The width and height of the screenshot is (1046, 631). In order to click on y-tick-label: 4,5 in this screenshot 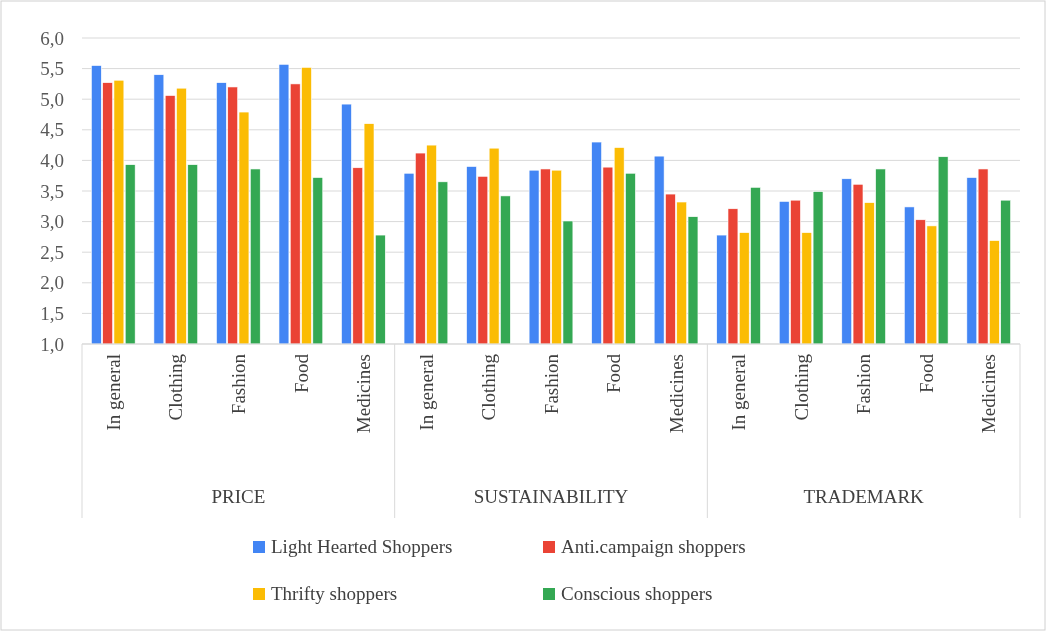, I will do `click(52, 130)`.